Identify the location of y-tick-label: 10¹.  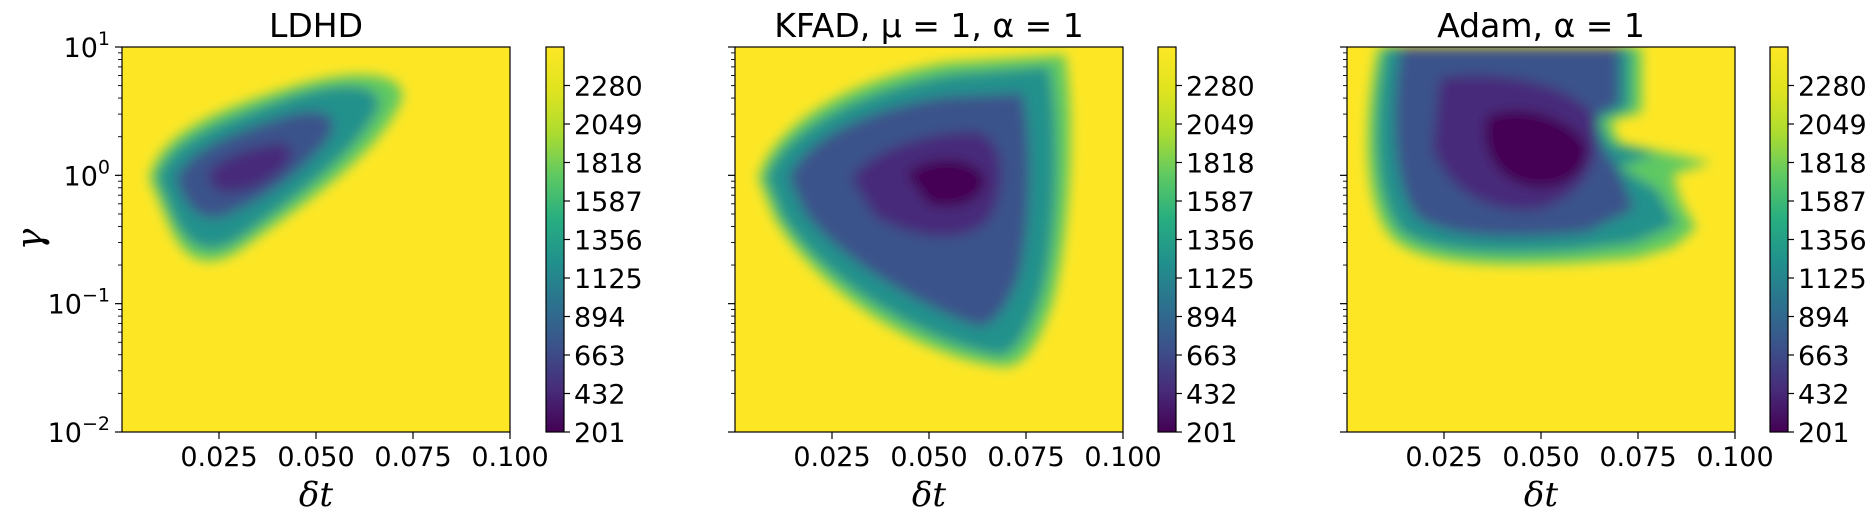
(87, 46).